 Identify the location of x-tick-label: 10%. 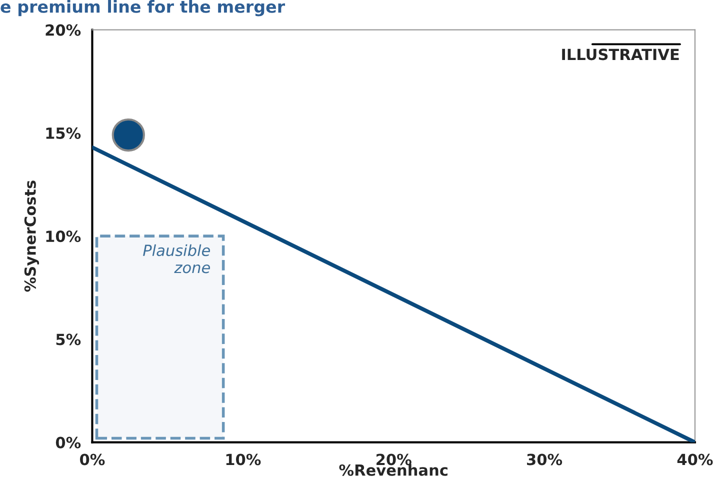
(243, 460).